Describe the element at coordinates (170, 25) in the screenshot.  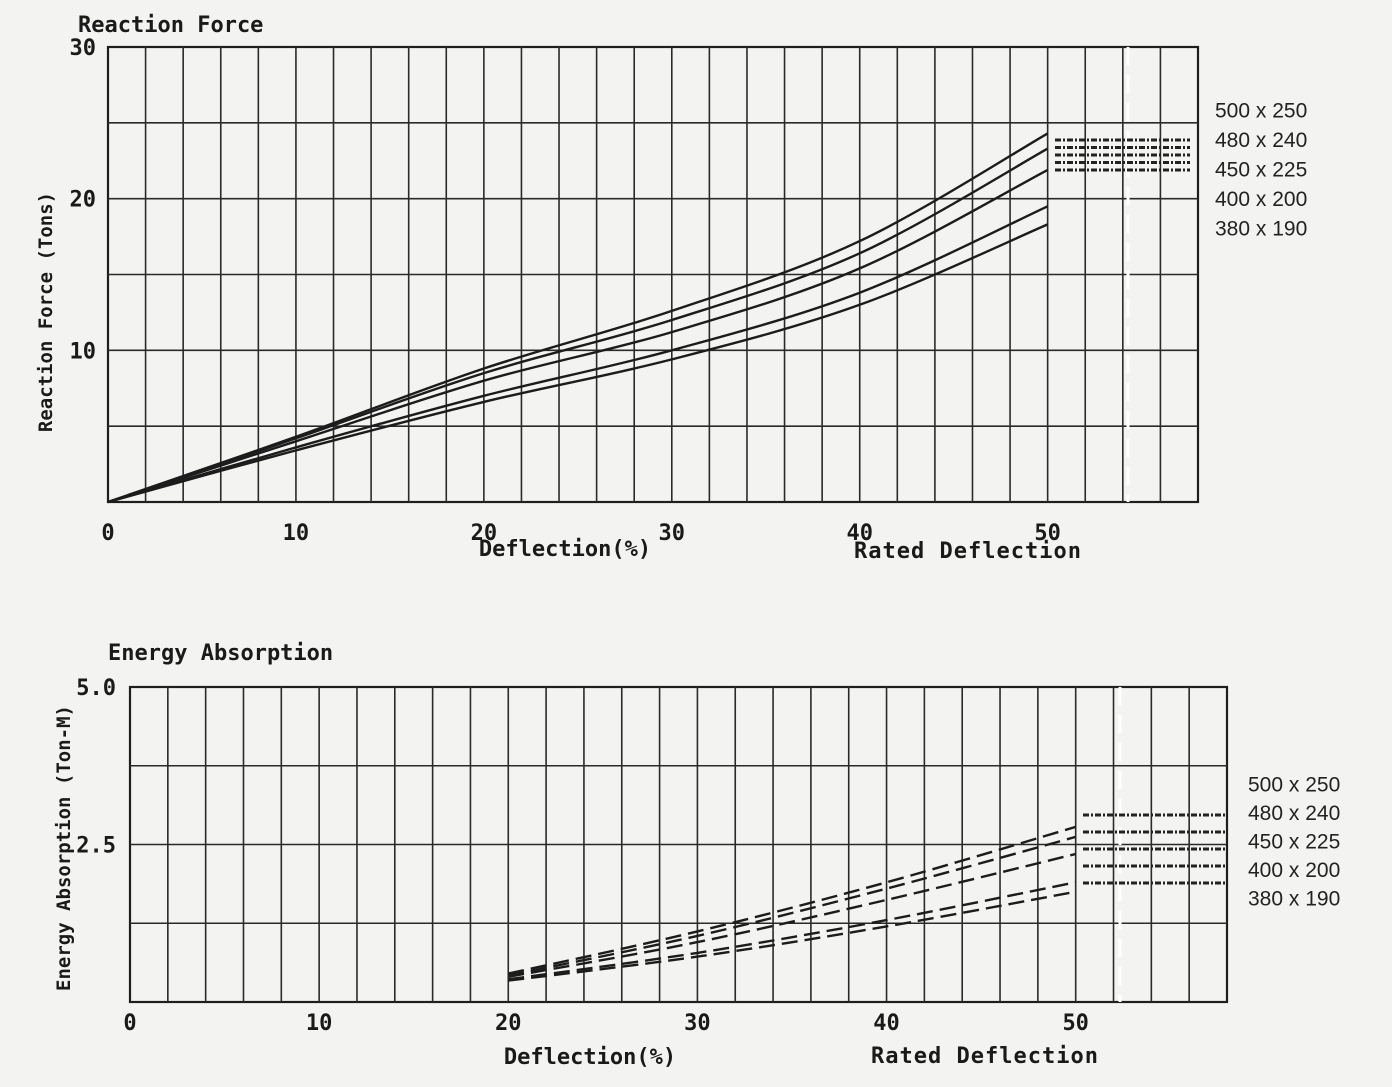
I see `chart1-title: Reaction Force` at that location.